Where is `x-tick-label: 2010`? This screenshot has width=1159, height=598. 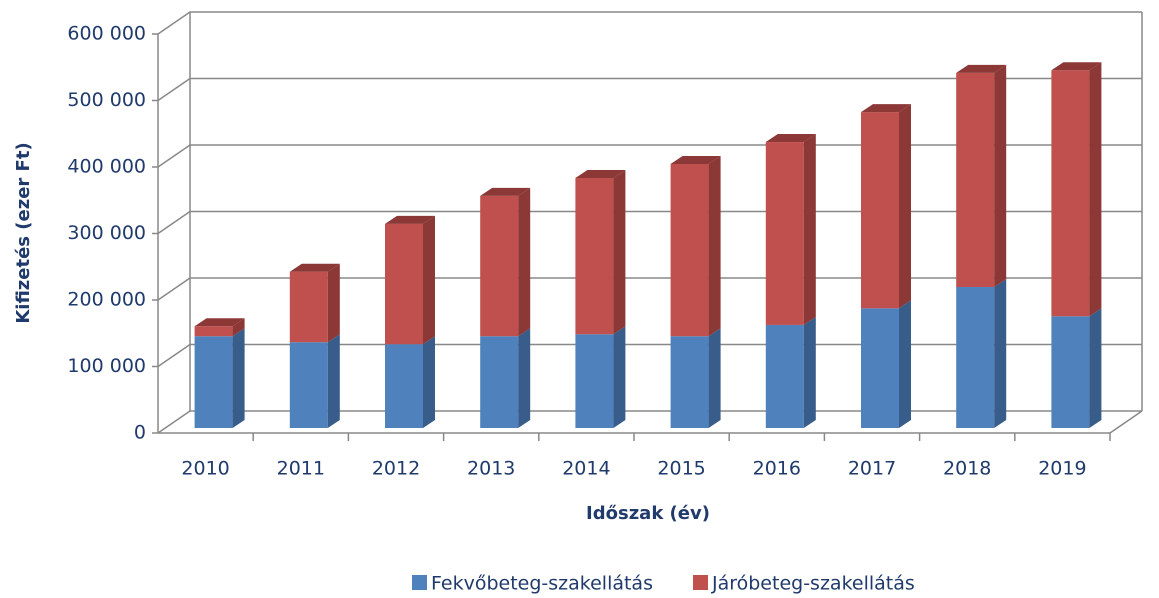 x-tick-label: 2010 is located at coordinates (205, 469).